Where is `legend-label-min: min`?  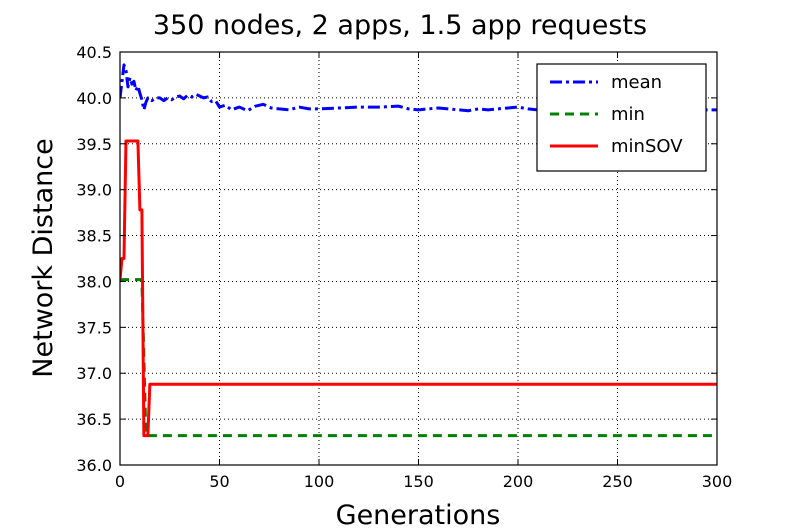 legend-label-min: min is located at coordinates (628, 114).